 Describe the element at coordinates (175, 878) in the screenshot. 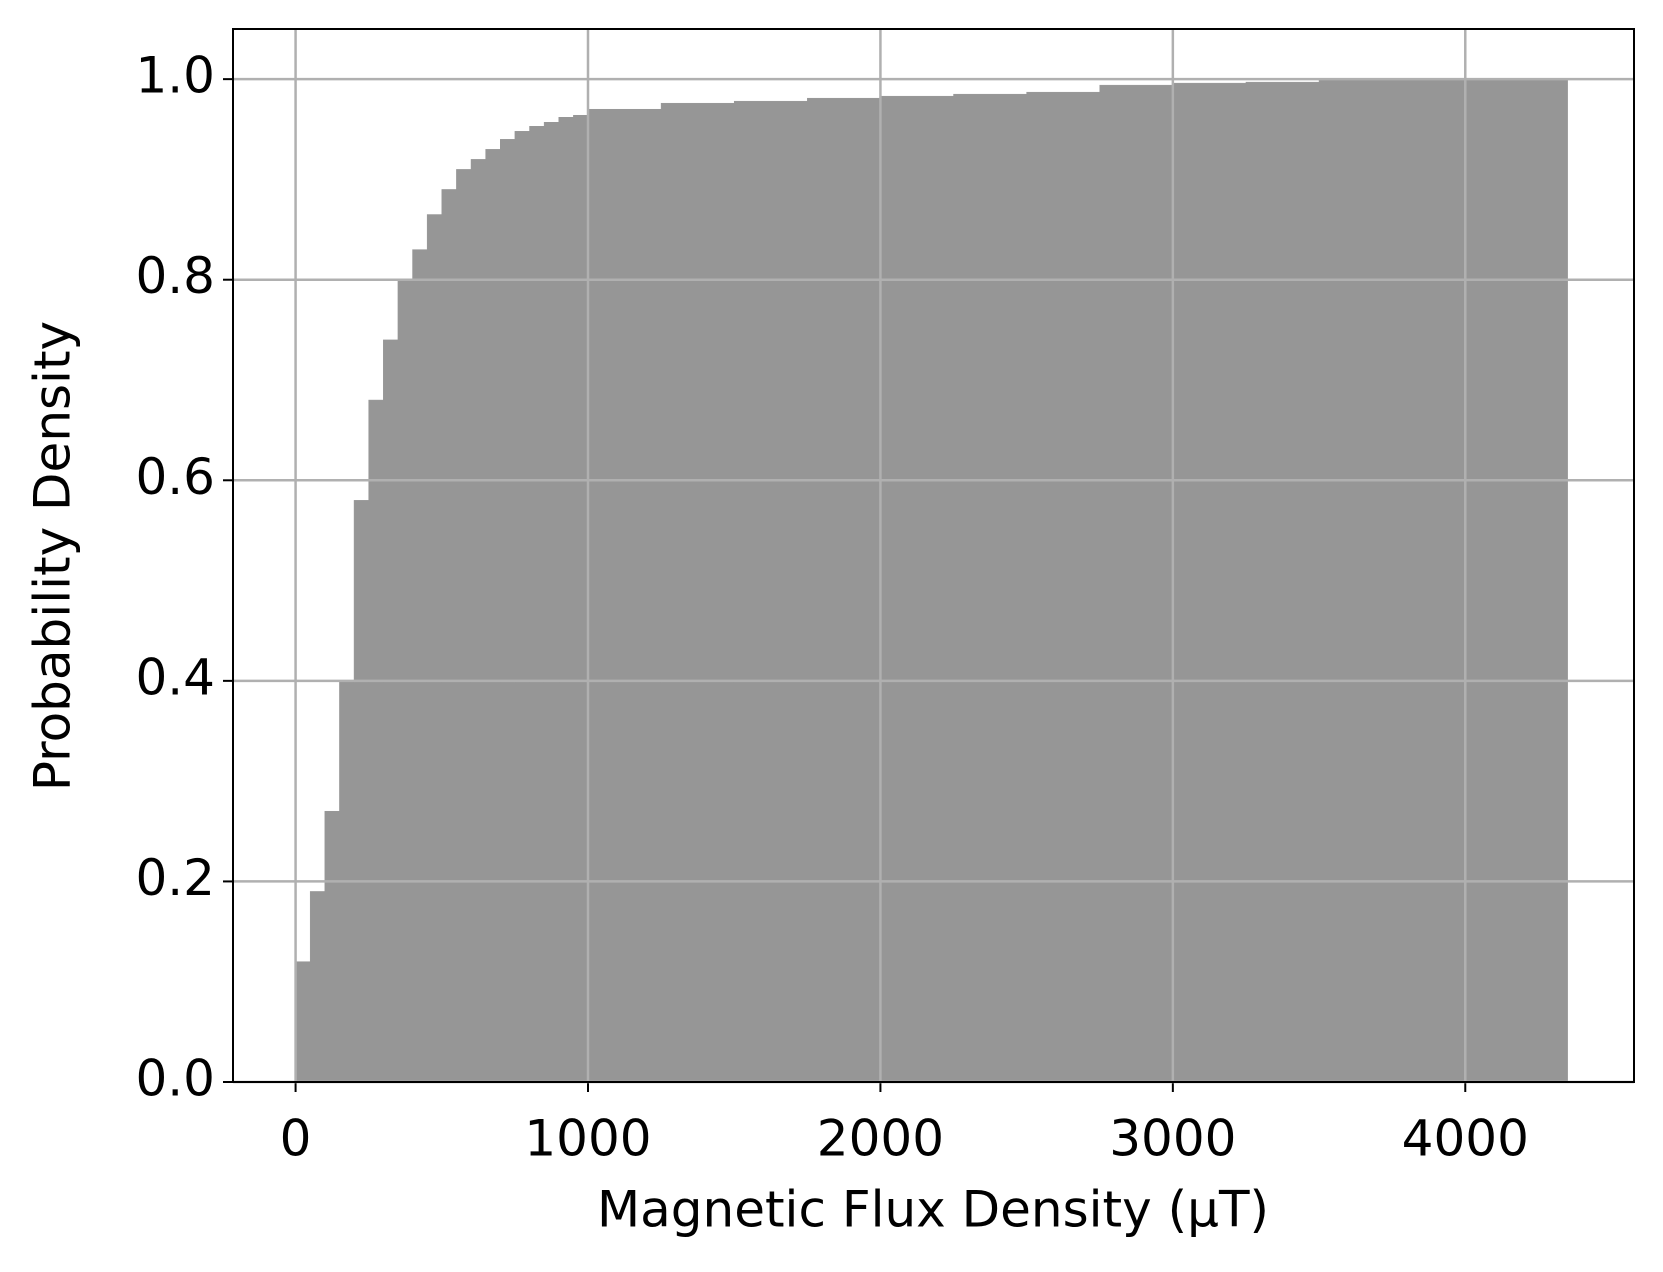

I see `y-tick-label: 0.2` at that location.